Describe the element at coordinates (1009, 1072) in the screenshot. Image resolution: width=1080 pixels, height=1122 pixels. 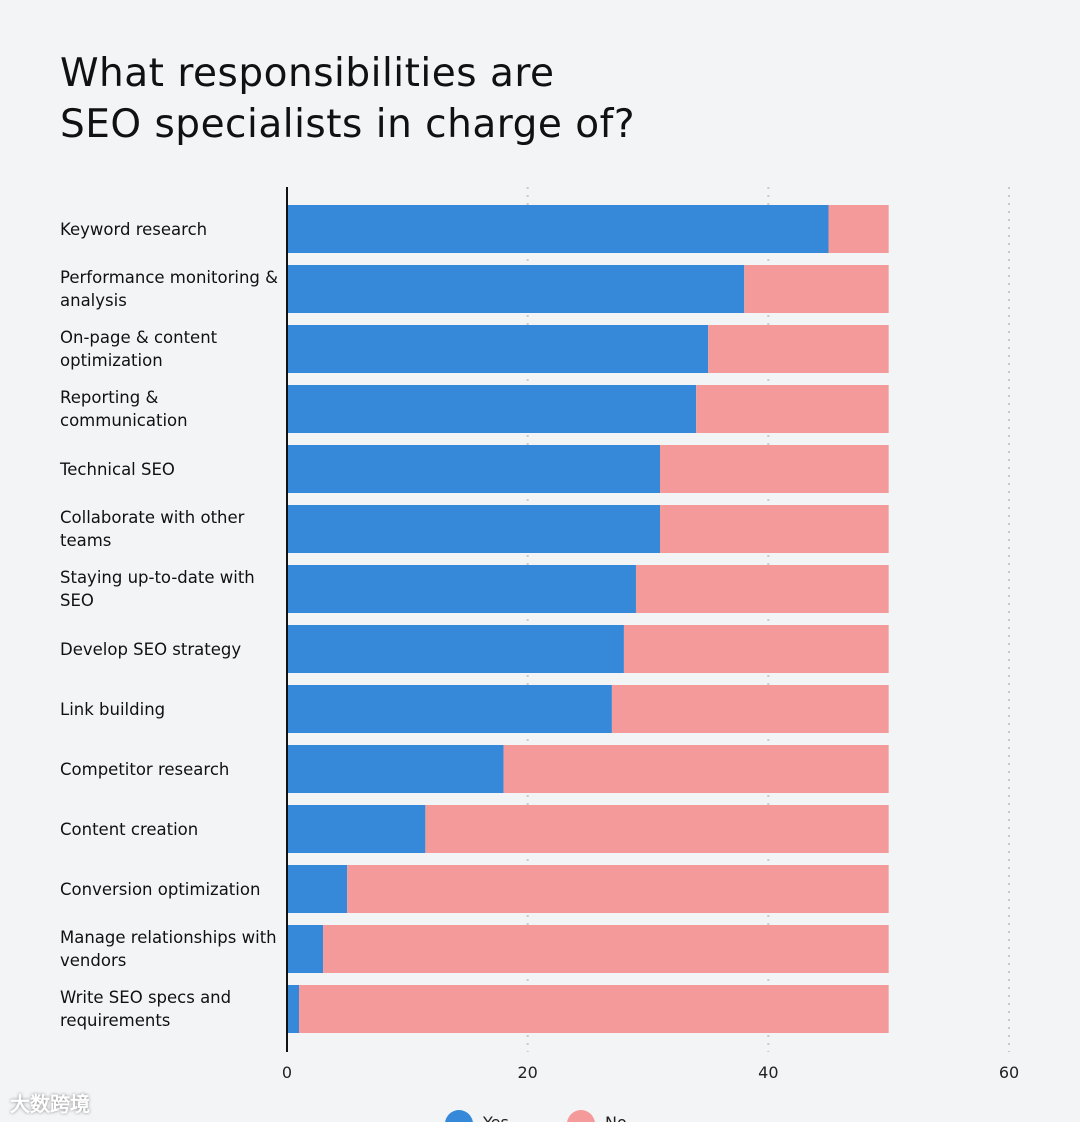
I see `x-tick-label: 60` at that location.